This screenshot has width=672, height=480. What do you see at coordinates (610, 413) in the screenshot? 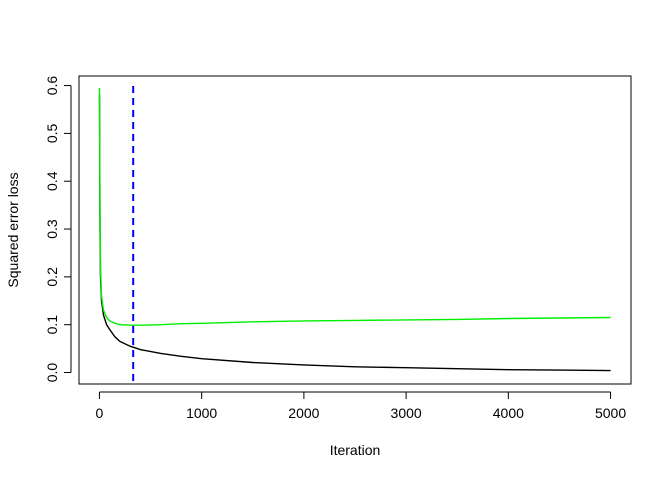
I see `x-tick-label: 5000` at bounding box center [610, 413].